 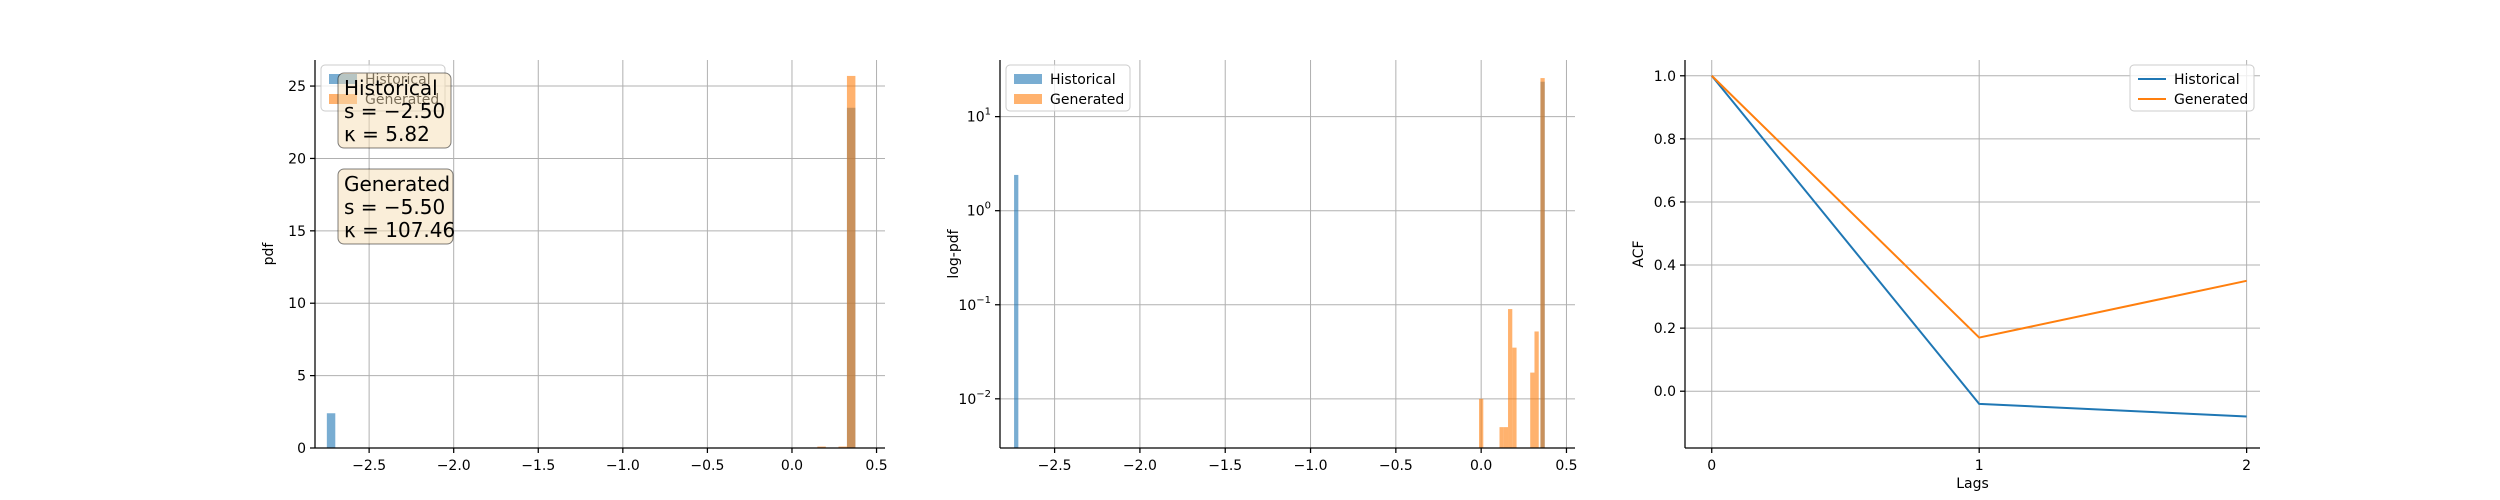 I want to click on y-tick-label: 10⁻¹, so click(x=974, y=304).